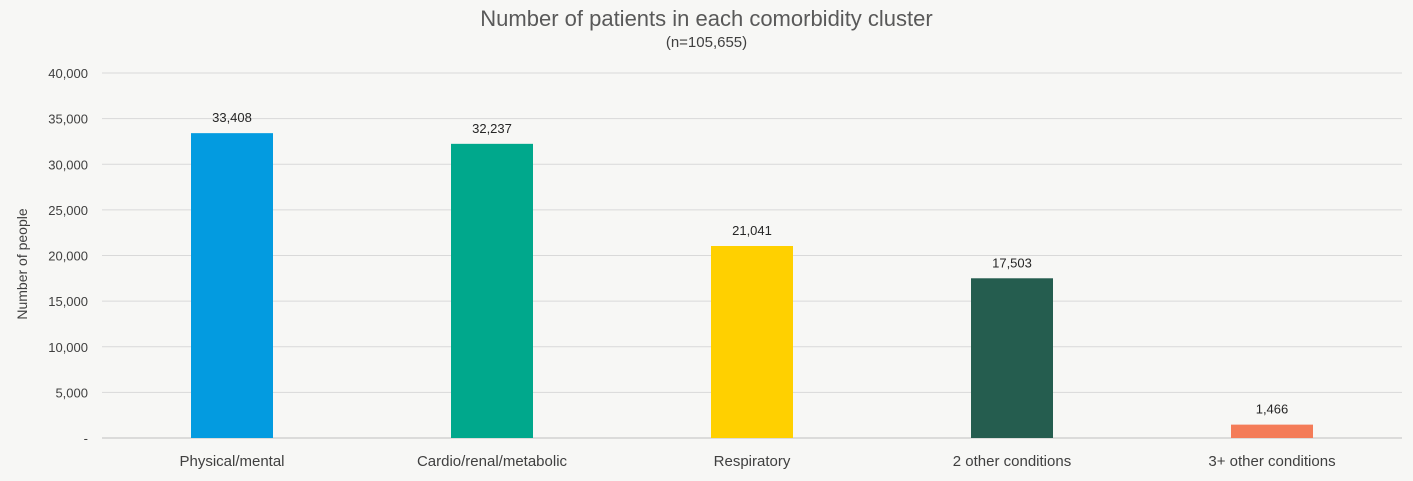  Describe the element at coordinates (492, 128) in the screenshot. I see `data-label: 32,237` at that location.